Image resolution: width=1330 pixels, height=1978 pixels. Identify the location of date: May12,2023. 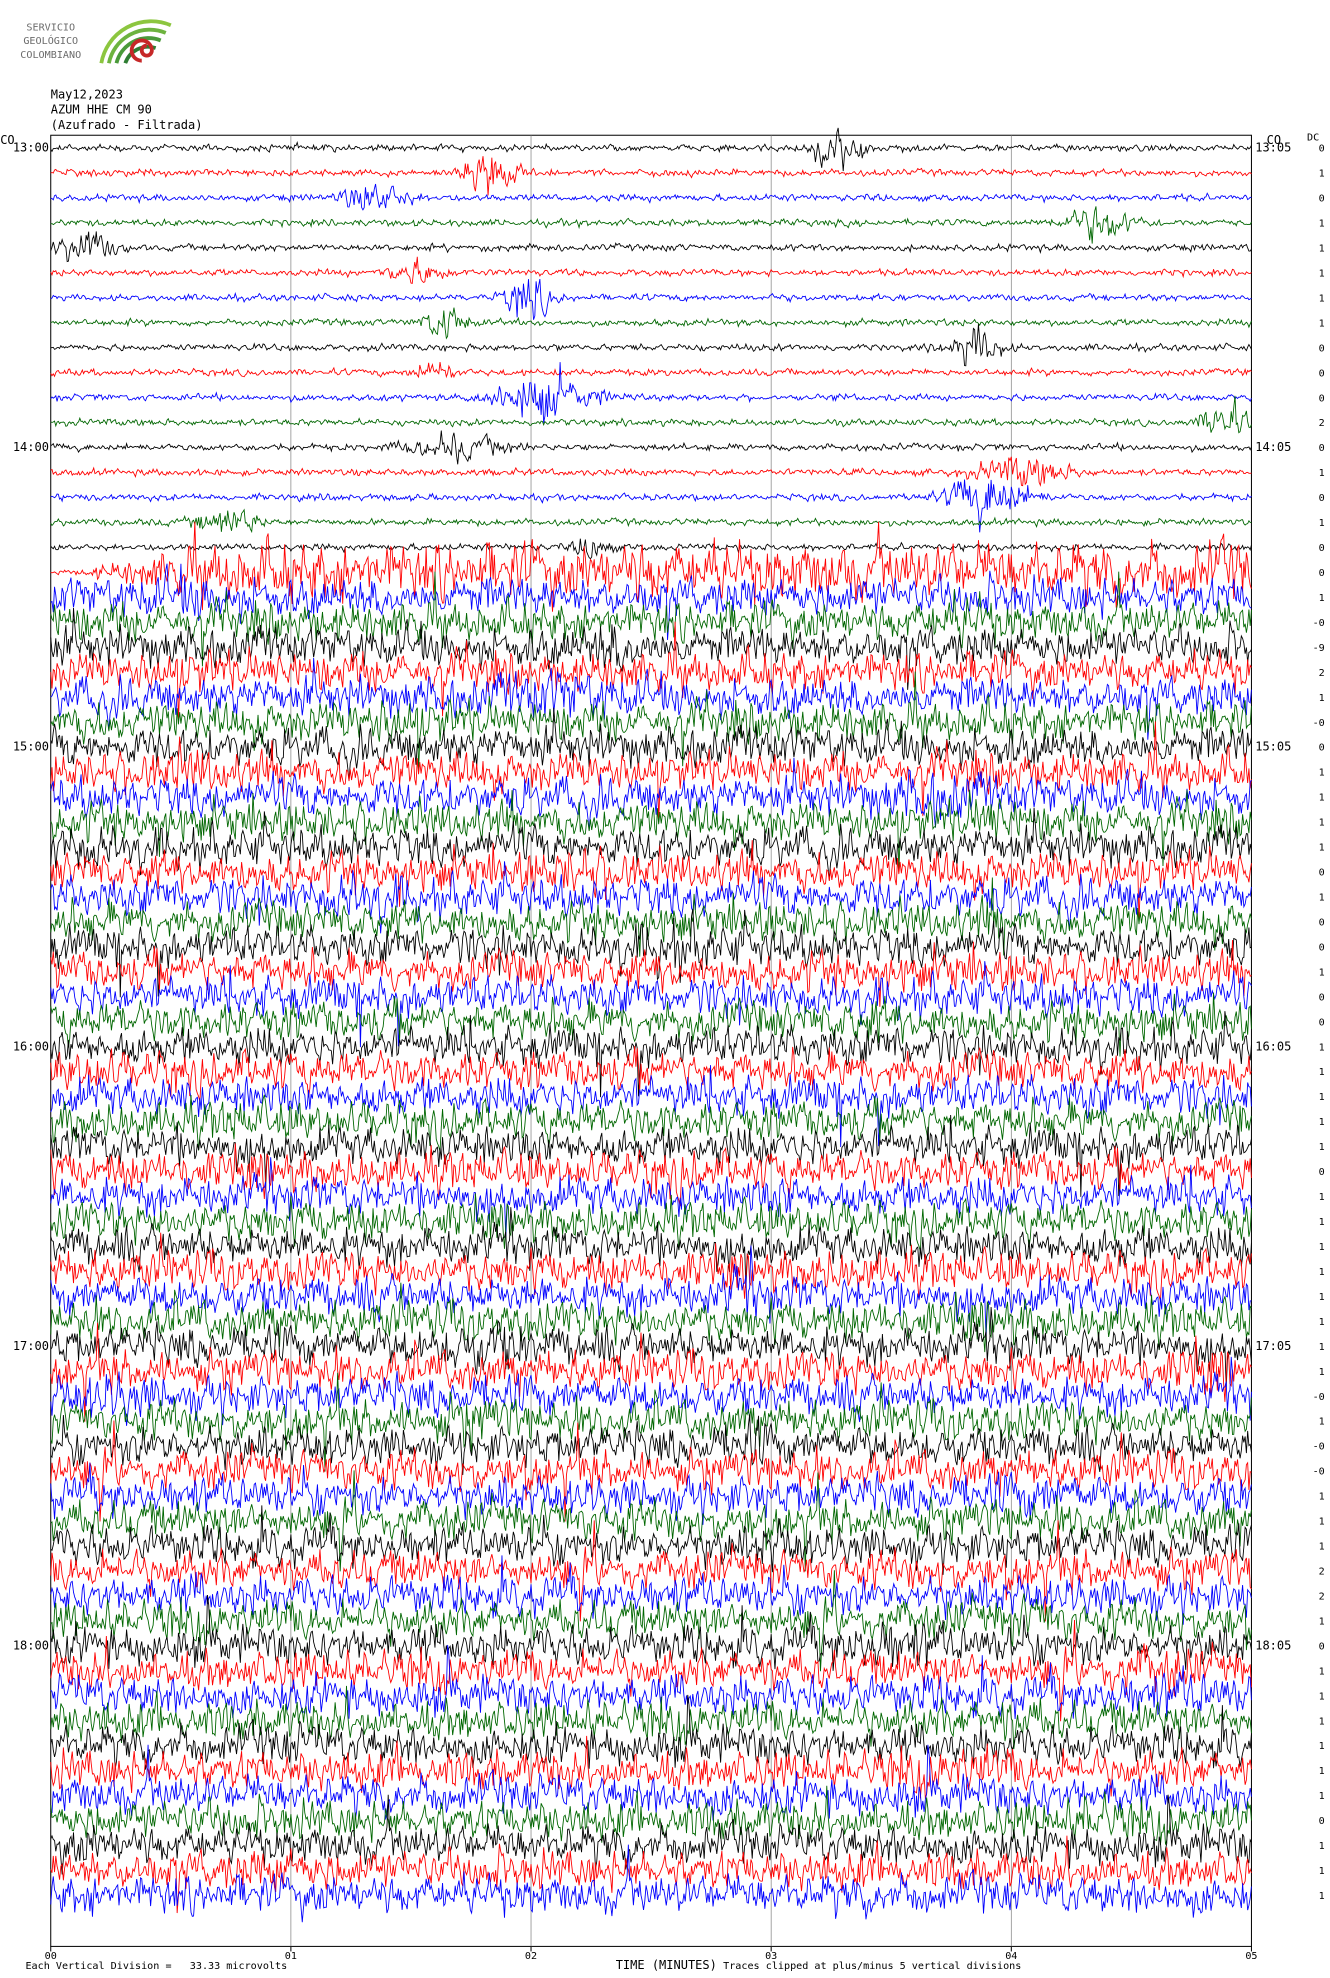
(87, 95).